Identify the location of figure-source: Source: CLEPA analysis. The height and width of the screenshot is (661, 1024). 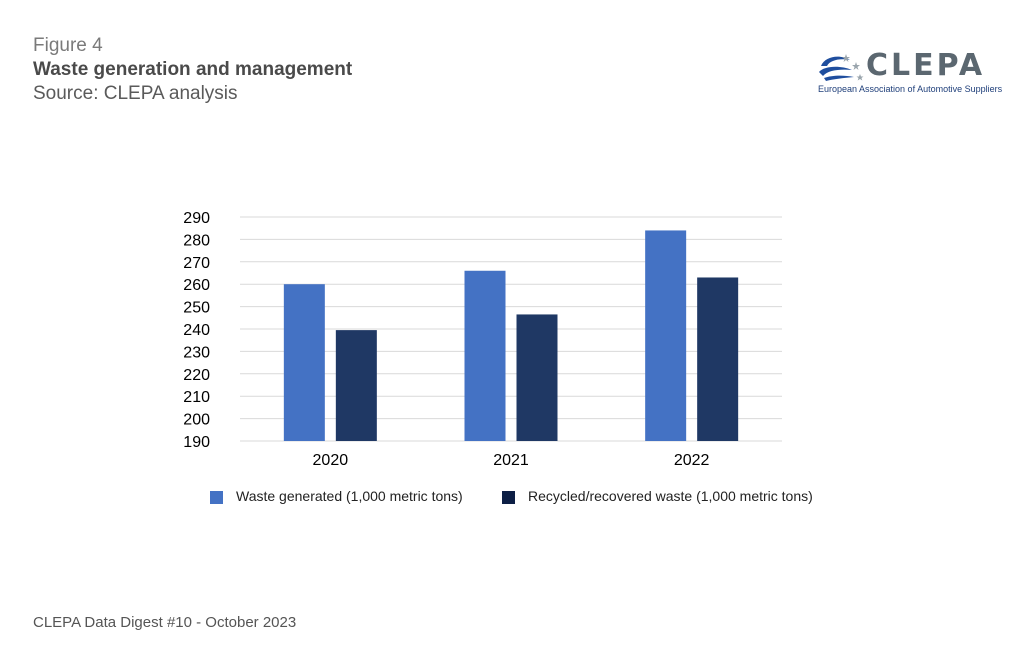
(135, 93).